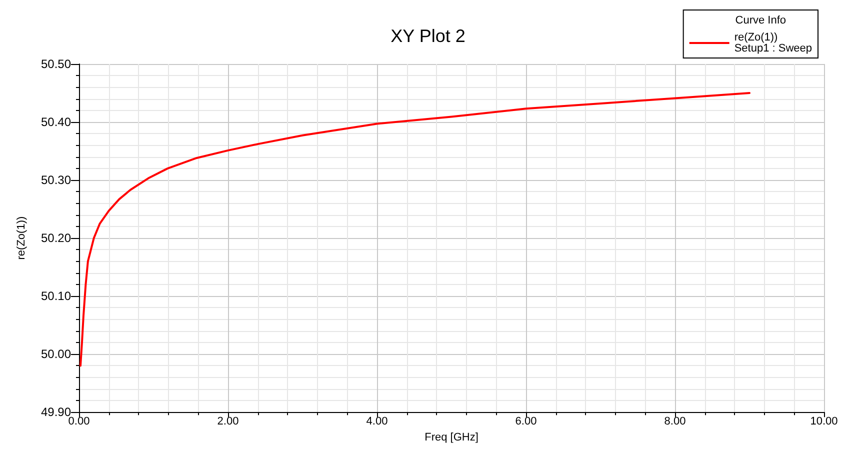 This screenshot has width=856, height=456. What do you see at coordinates (773, 43) in the screenshot?
I see `legend-label: re(Zo(1)) Setup1 : Sweep` at bounding box center [773, 43].